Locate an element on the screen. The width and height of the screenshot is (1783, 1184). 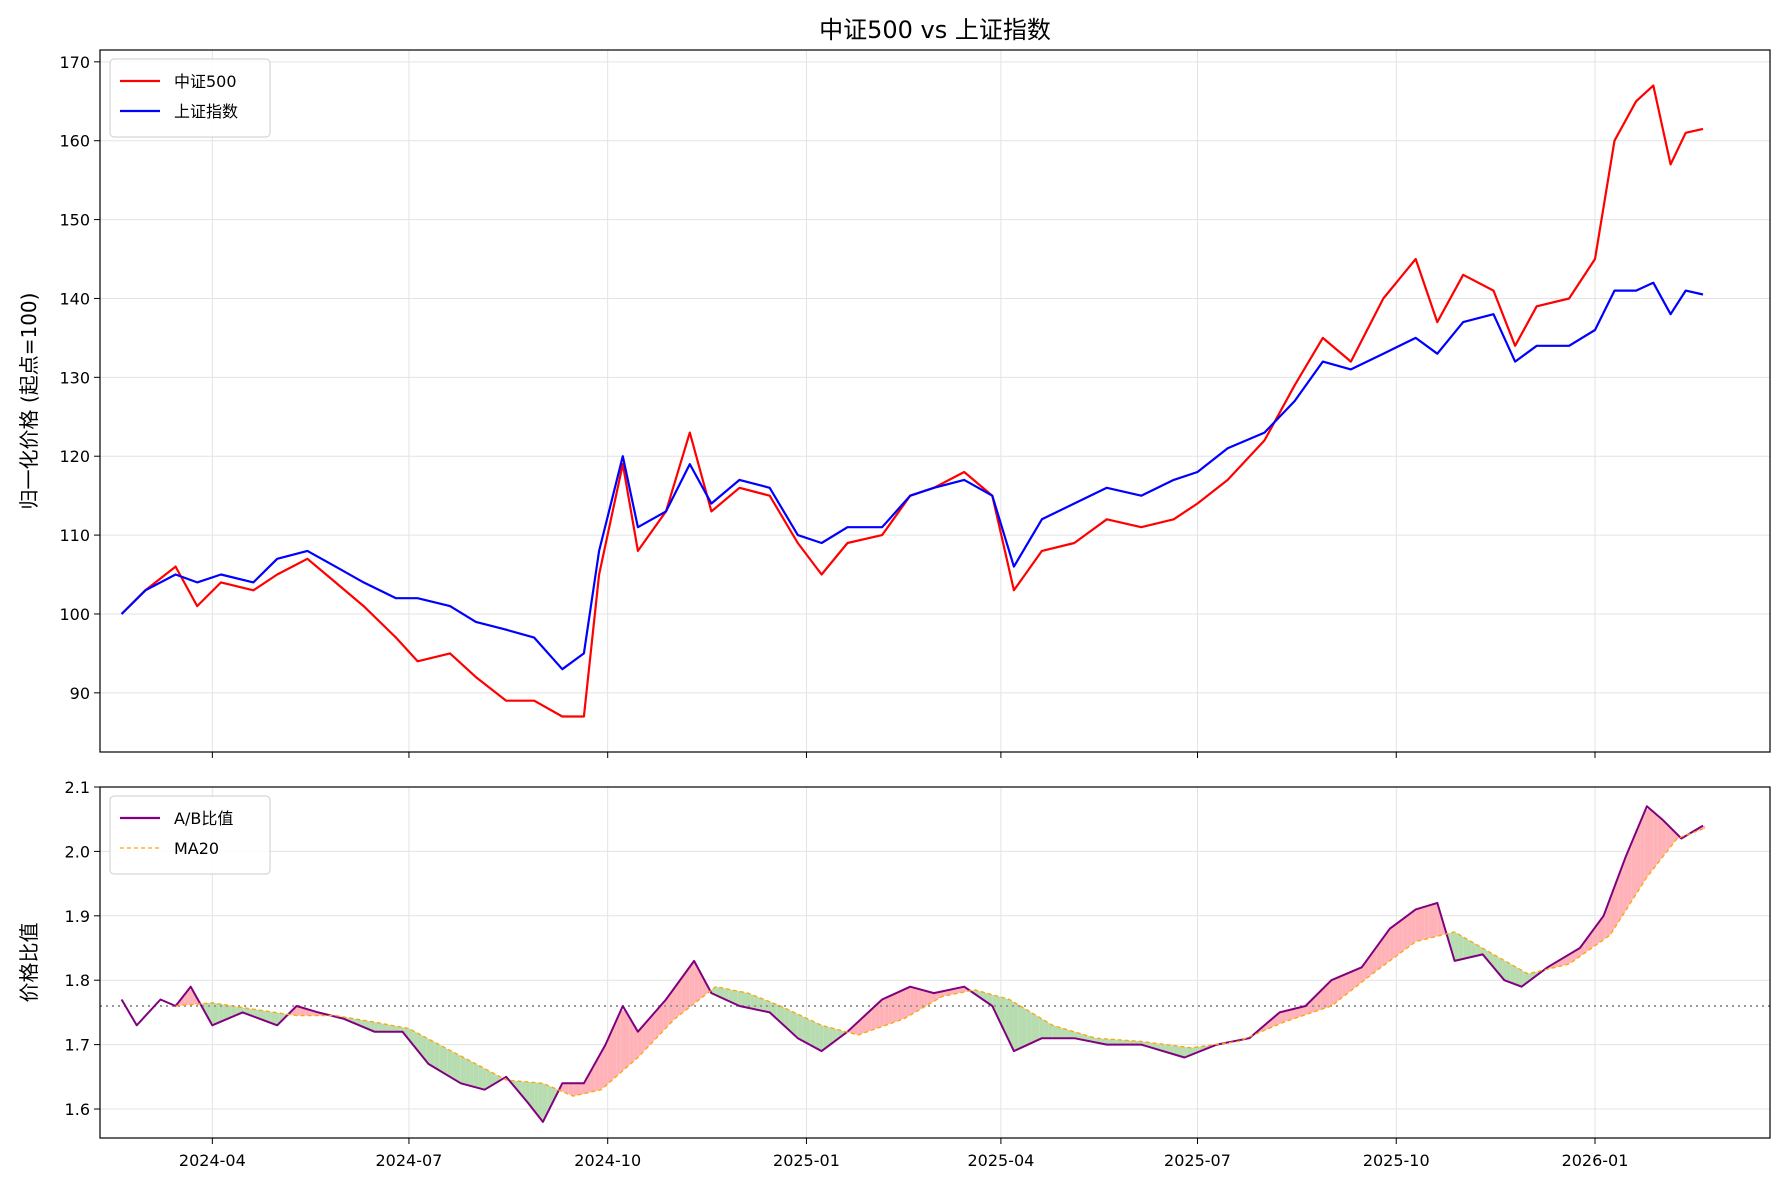
y-tick-label: 2.0 is located at coordinates (77, 851).